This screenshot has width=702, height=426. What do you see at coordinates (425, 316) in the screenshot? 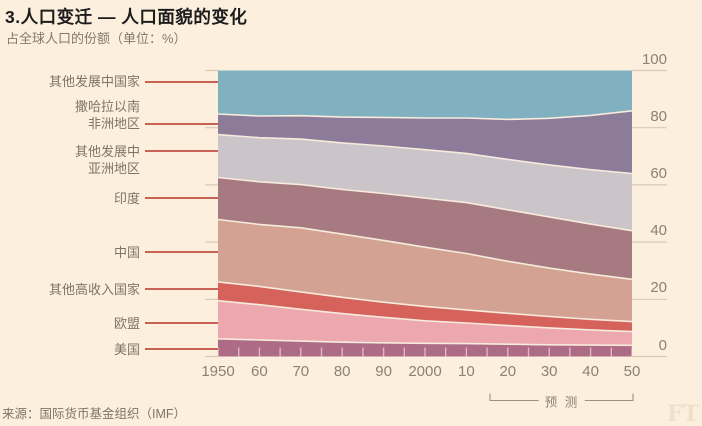
I see `separator-above-eu` at bounding box center [425, 316].